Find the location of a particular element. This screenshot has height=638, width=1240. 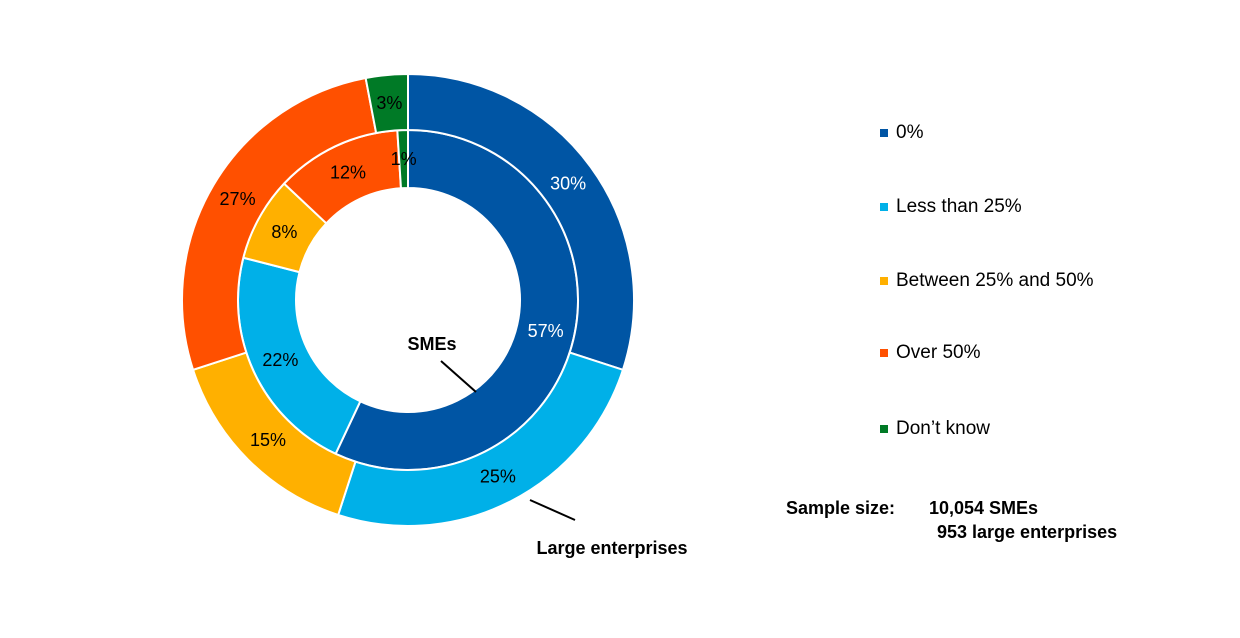

large-ring-label: Large enterprises is located at coordinates (611, 548).